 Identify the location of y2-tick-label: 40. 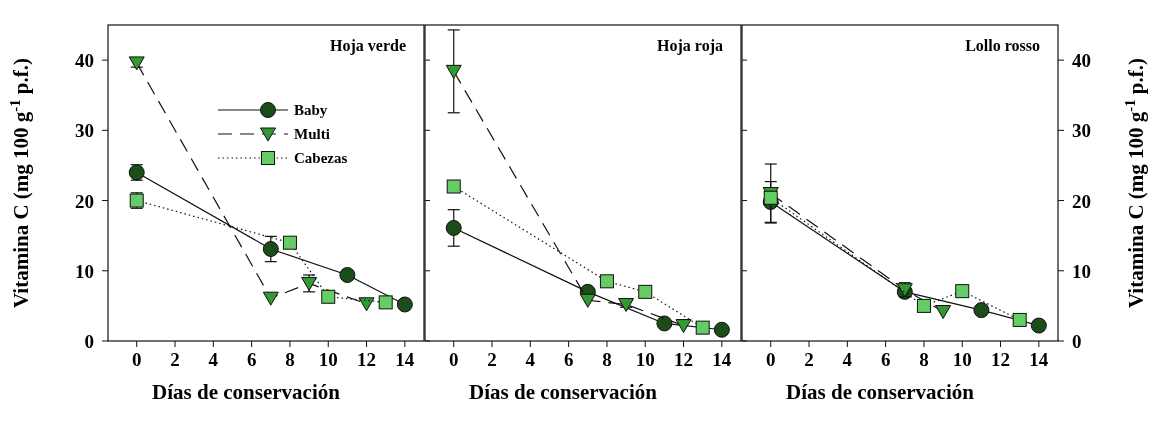
(1081, 61).